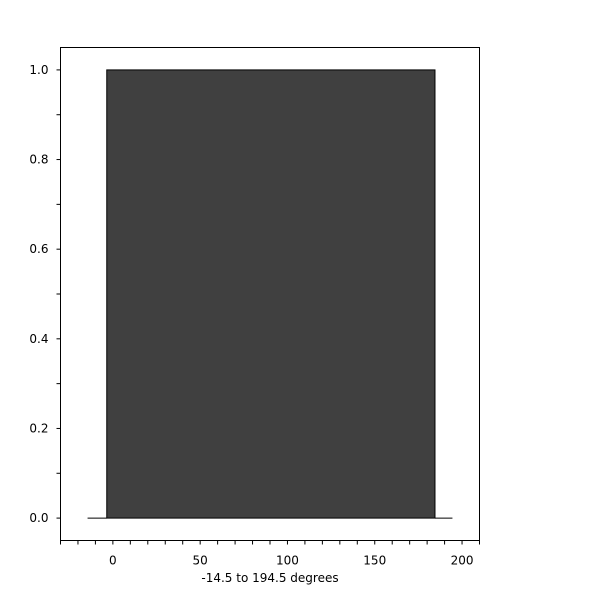 This screenshot has height=605, width=600. What do you see at coordinates (287, 561) in the screenshot?
I see `x-tick-label: 100` at bounding box center [287, 561].